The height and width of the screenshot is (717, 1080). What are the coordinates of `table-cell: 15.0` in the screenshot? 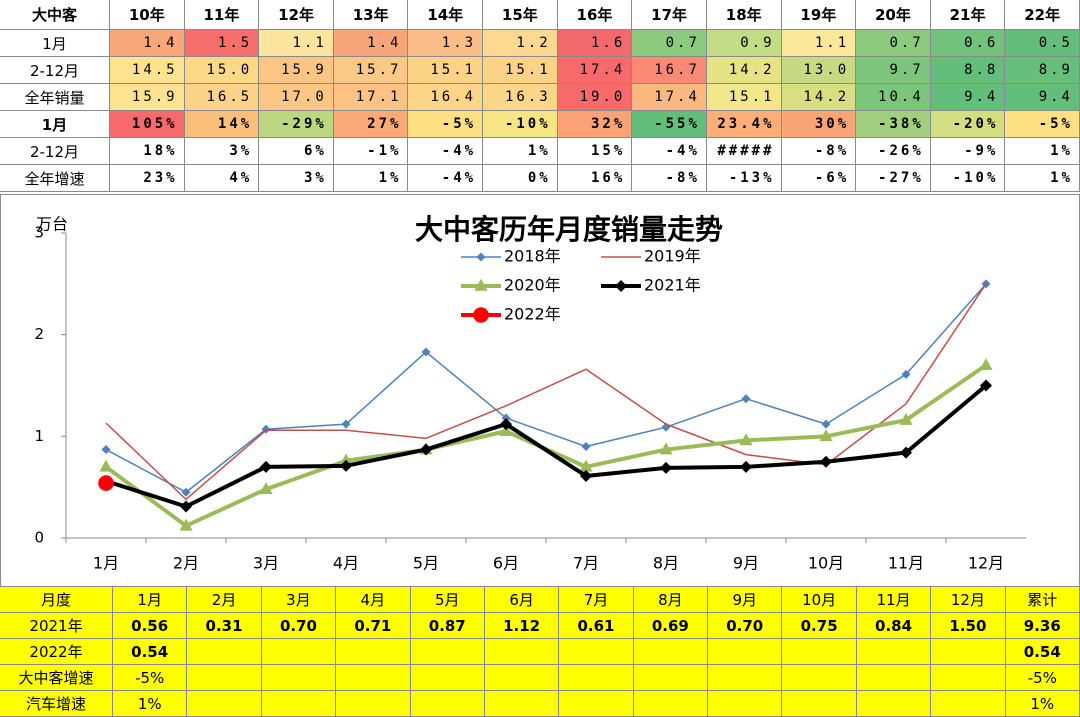 It's located at (222, 70).